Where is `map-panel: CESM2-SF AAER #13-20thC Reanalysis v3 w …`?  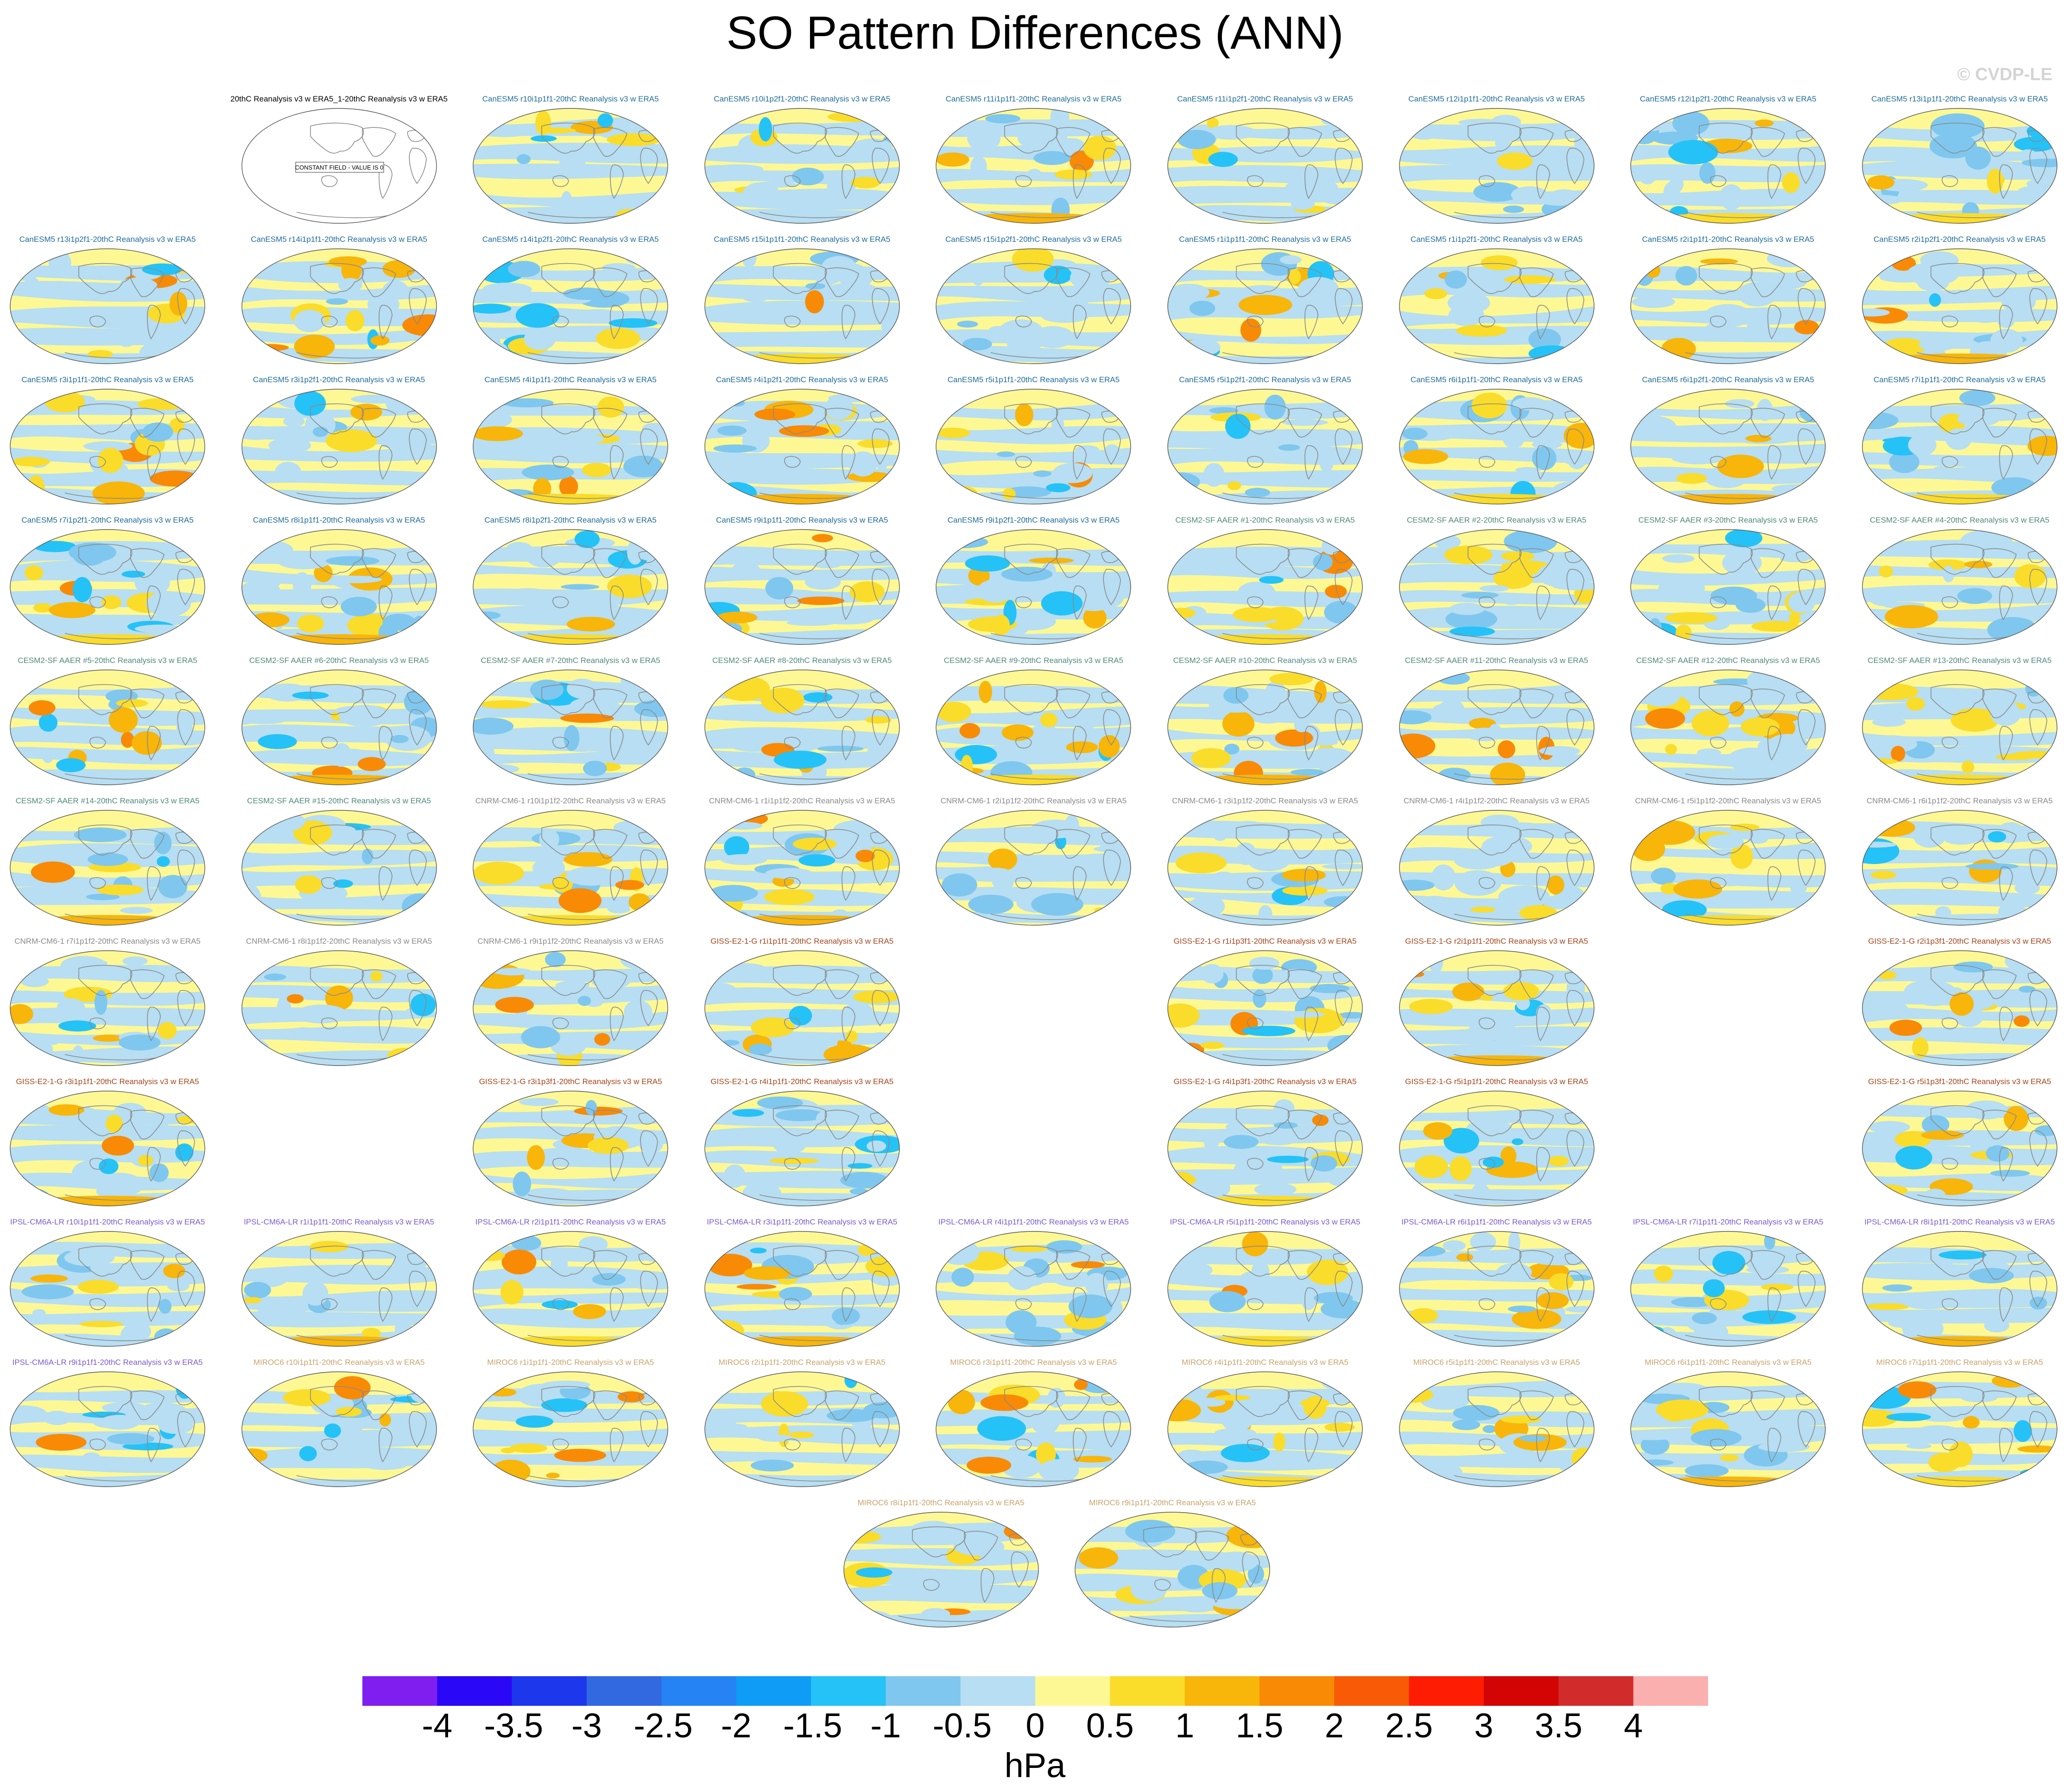 map-panel: CESM2-SF AAER #13-20thC Reanalysis v3 w … is located at coordinates (1960, 723).